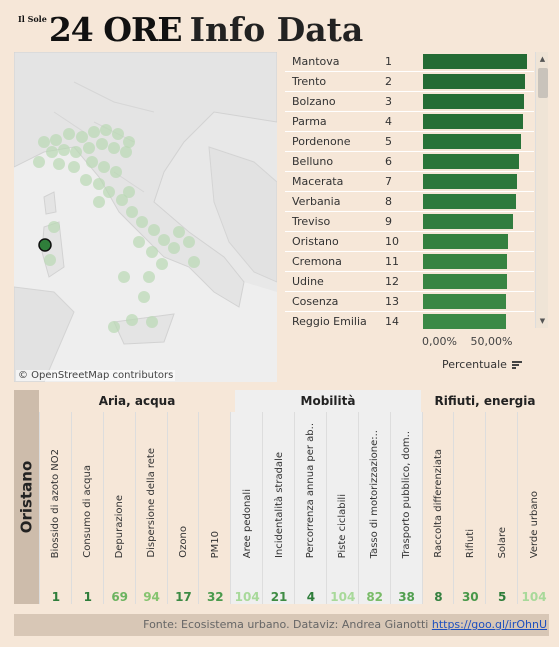  I want to click on indicator-column: Aree pedonali 104, so click(246, 508).